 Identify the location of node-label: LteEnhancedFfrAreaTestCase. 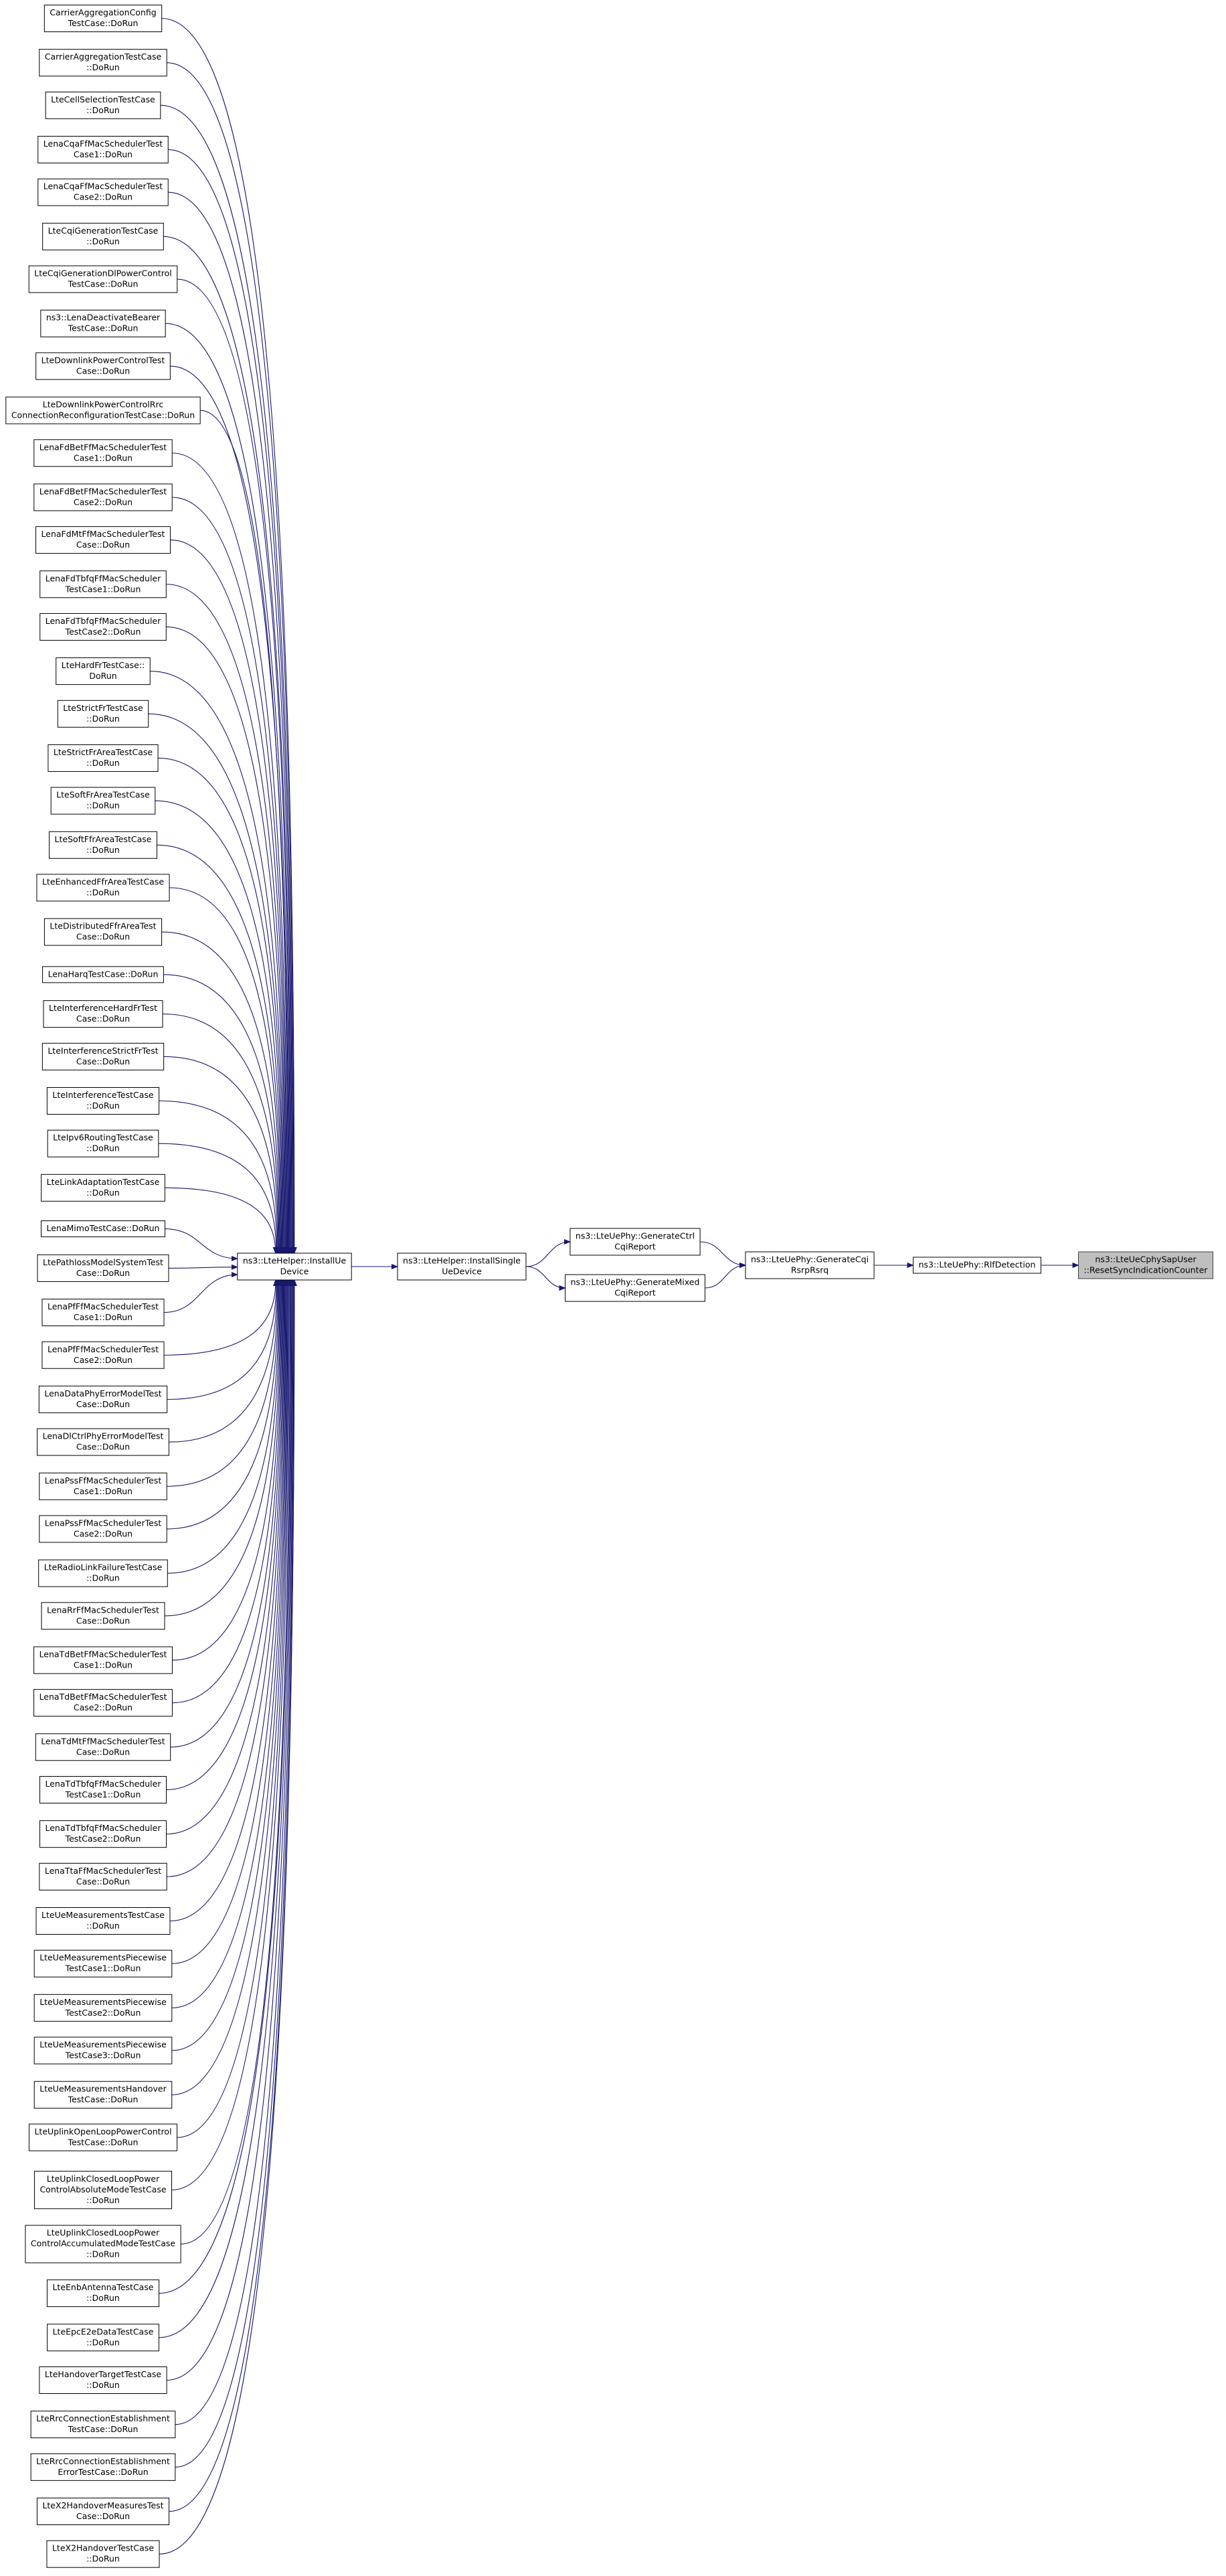
(103, 882).